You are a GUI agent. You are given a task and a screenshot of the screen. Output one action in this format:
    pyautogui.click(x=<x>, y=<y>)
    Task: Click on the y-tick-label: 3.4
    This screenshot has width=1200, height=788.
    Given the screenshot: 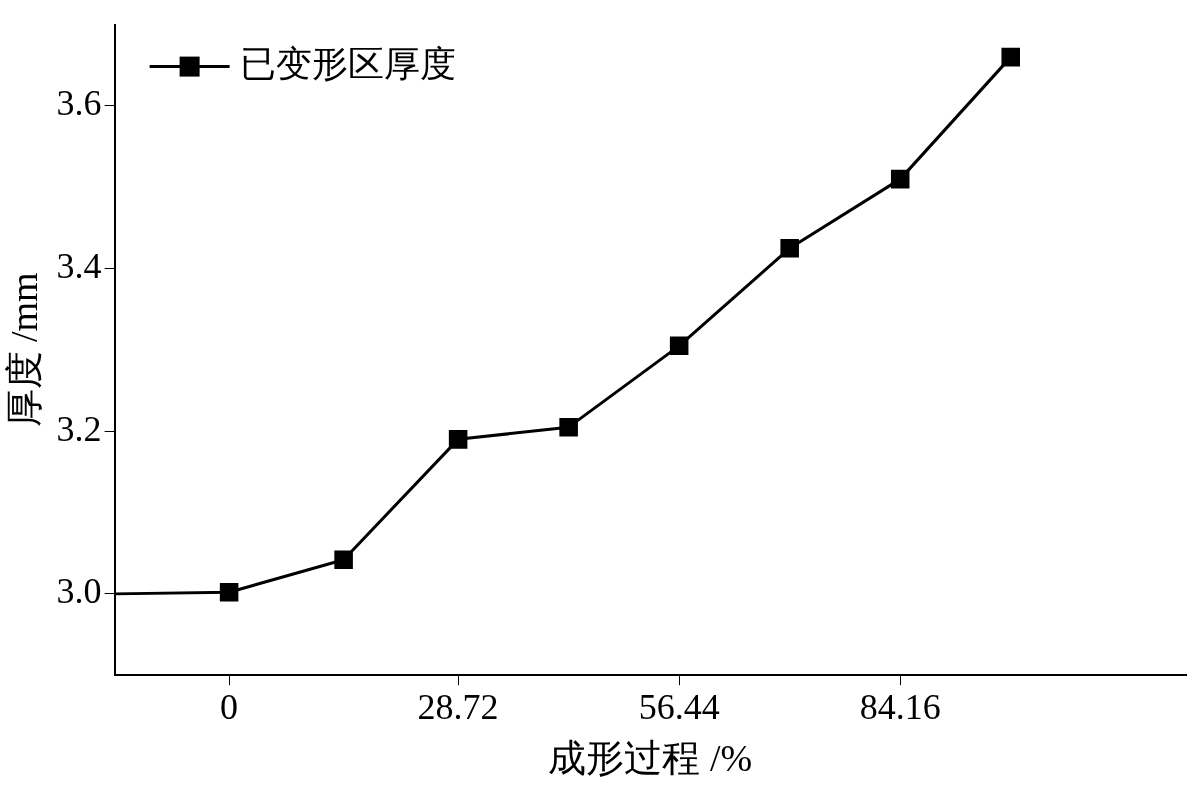 What is the action you would take?
    pyautogui.click(x=79, y=266)
    